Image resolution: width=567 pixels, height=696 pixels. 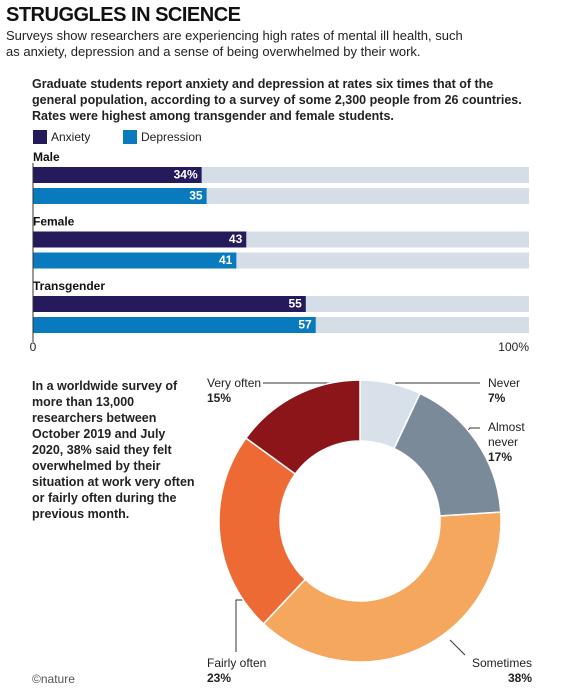 I want to click on slice-label: Sometimes 38%, so click(x=486, y=671).